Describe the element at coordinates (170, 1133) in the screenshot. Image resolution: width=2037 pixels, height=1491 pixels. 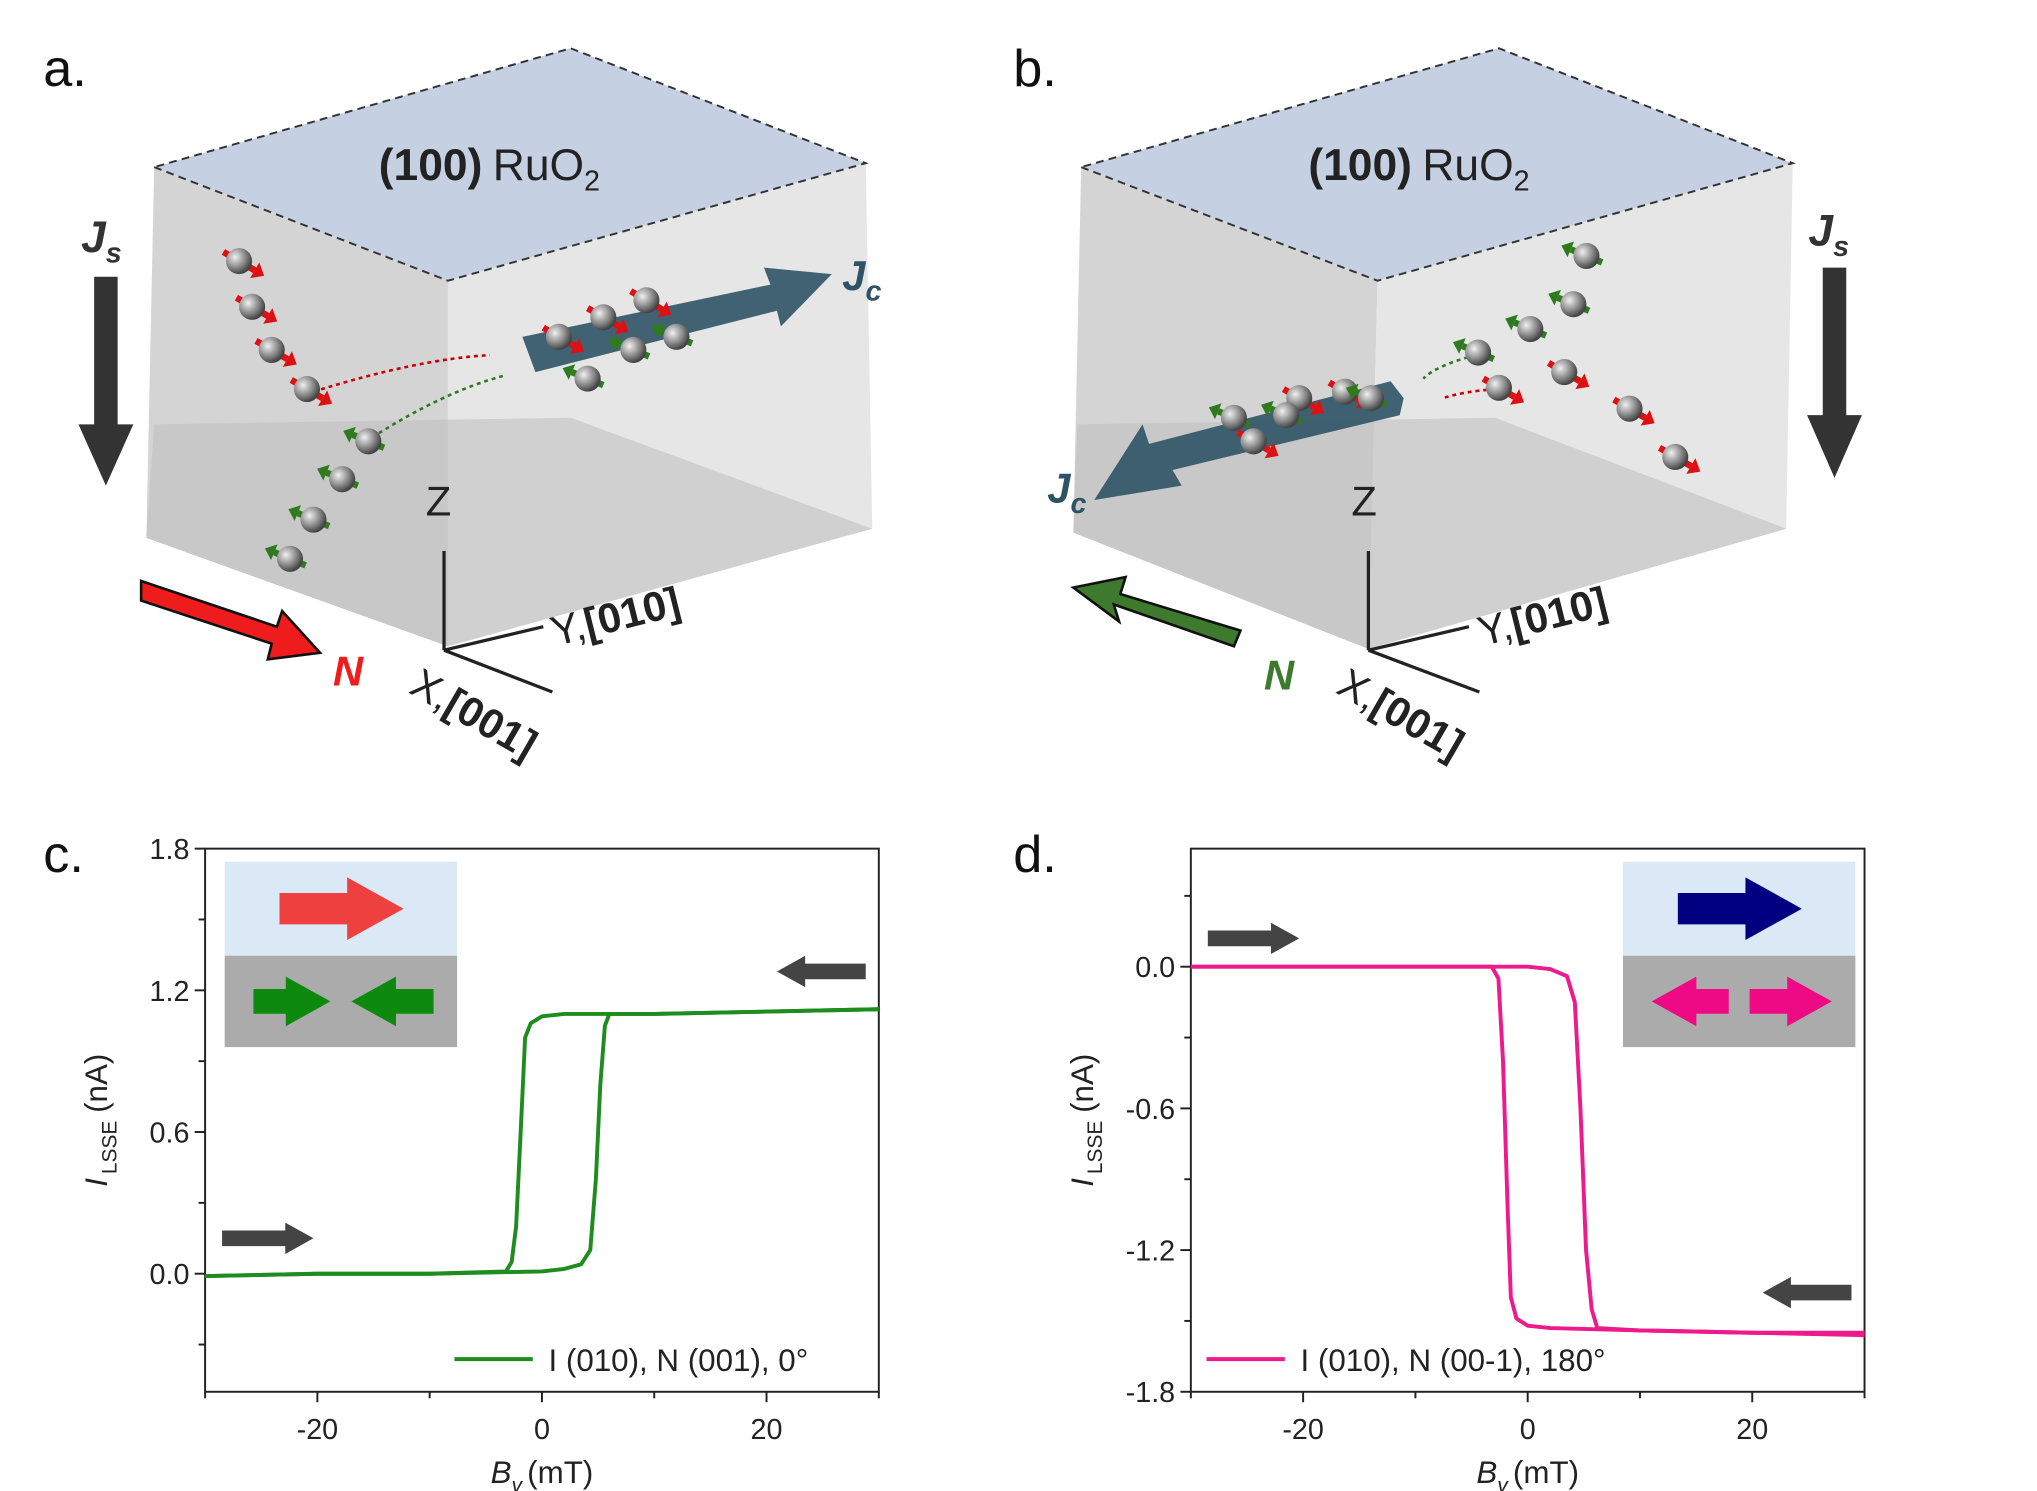
I see `y-tick-label: 0.6` at that location.